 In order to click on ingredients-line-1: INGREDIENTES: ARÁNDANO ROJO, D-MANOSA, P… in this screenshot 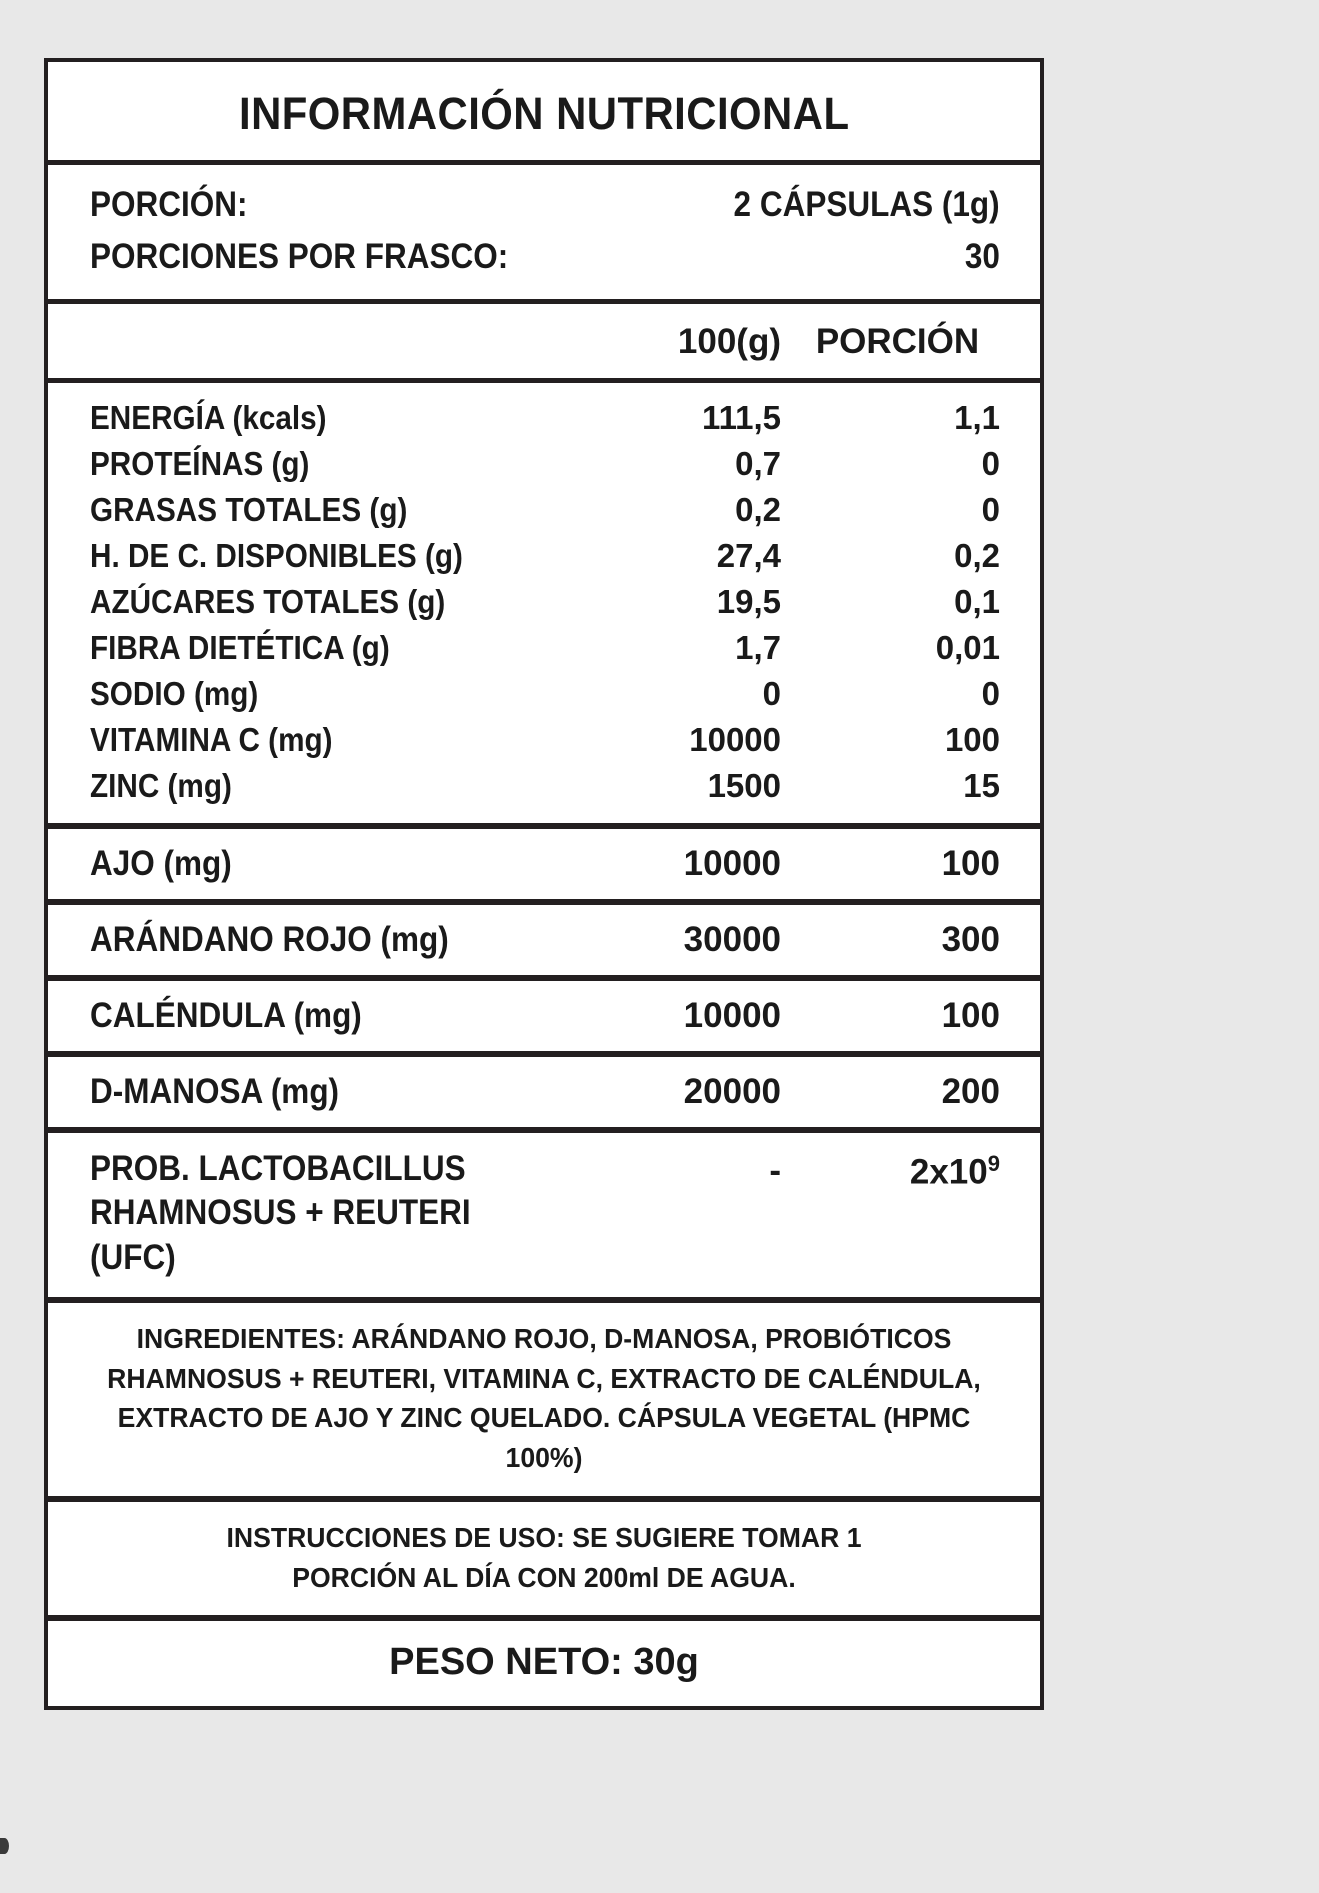, I will do `click(544, 1338)`.